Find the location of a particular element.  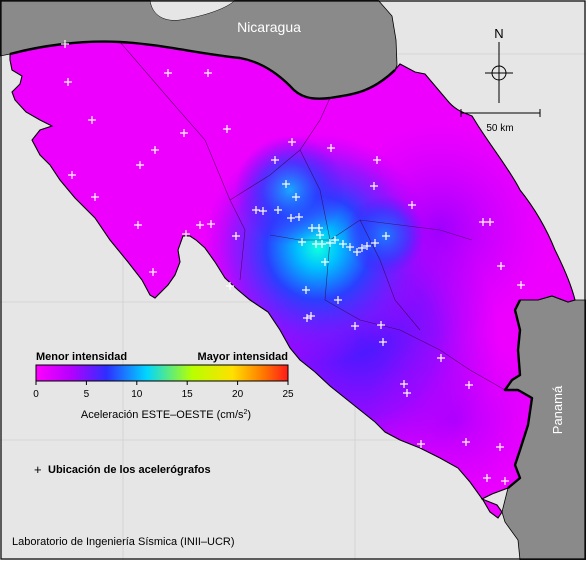

legend-ticks: 0 5 10 15 20 25 is located at coordinates (163, 390).